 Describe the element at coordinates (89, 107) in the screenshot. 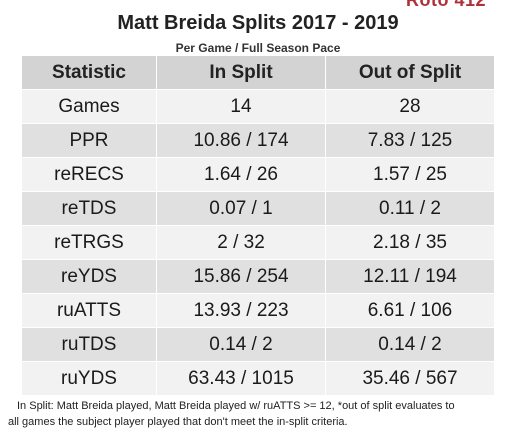

I see `statistic-cell: Games` at that location.